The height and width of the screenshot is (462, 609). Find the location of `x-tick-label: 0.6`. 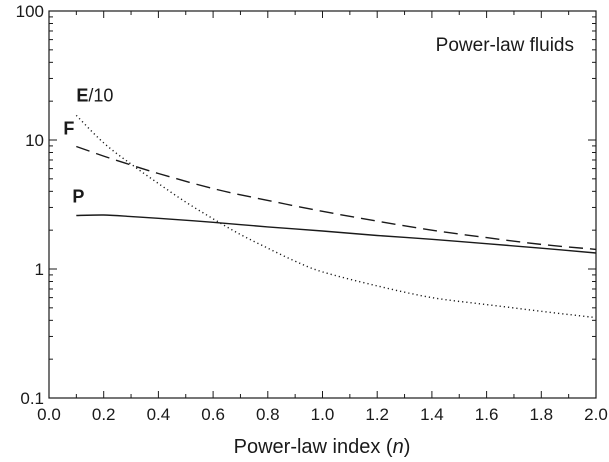

x-tick-label: 0.6 is located at coordinates (213, 414).